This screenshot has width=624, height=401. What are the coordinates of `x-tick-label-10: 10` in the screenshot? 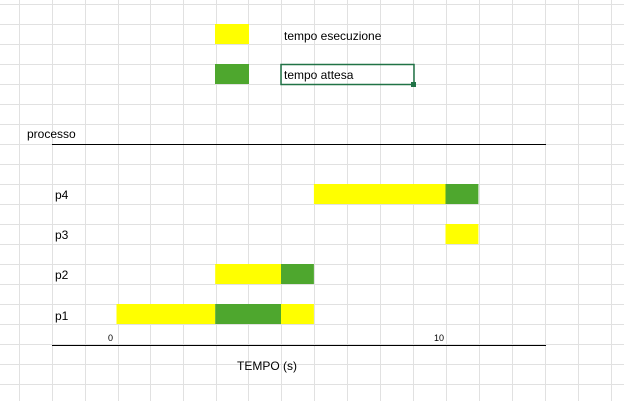 It's located at (439, 338).